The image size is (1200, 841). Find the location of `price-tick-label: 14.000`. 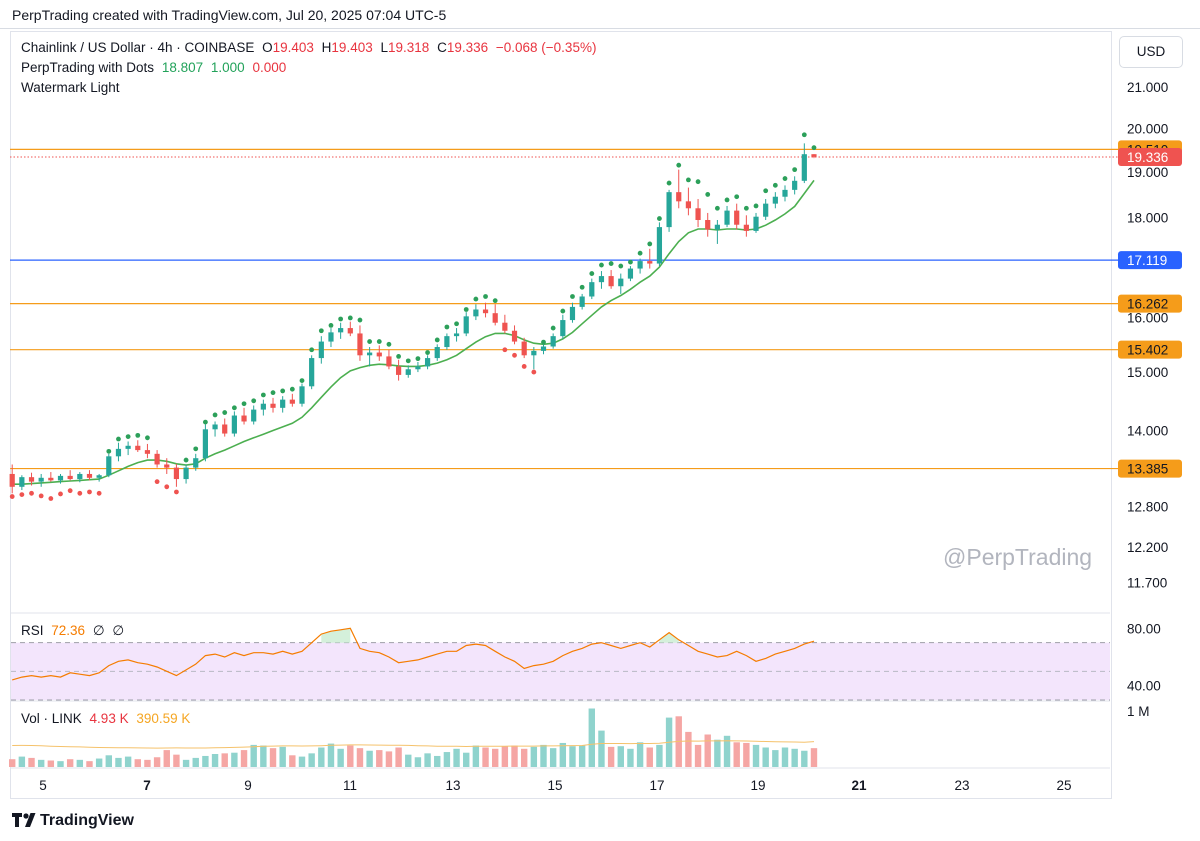

price-tick-label: 14.000 is located at coordinates (1147, 431).